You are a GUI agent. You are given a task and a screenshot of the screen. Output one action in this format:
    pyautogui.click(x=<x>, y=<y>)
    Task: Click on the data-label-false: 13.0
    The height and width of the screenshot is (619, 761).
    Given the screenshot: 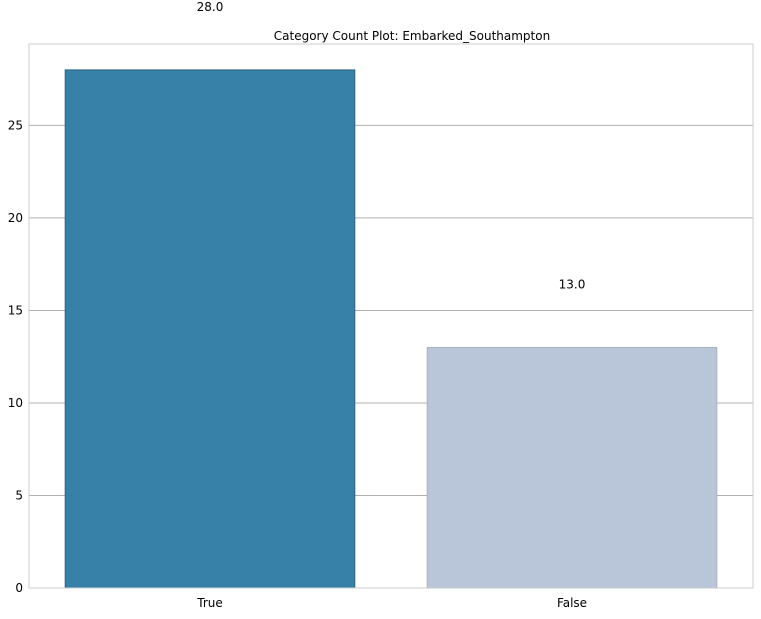 What is the action you would take?
    pyautogui.click(x=572, y=284)
    